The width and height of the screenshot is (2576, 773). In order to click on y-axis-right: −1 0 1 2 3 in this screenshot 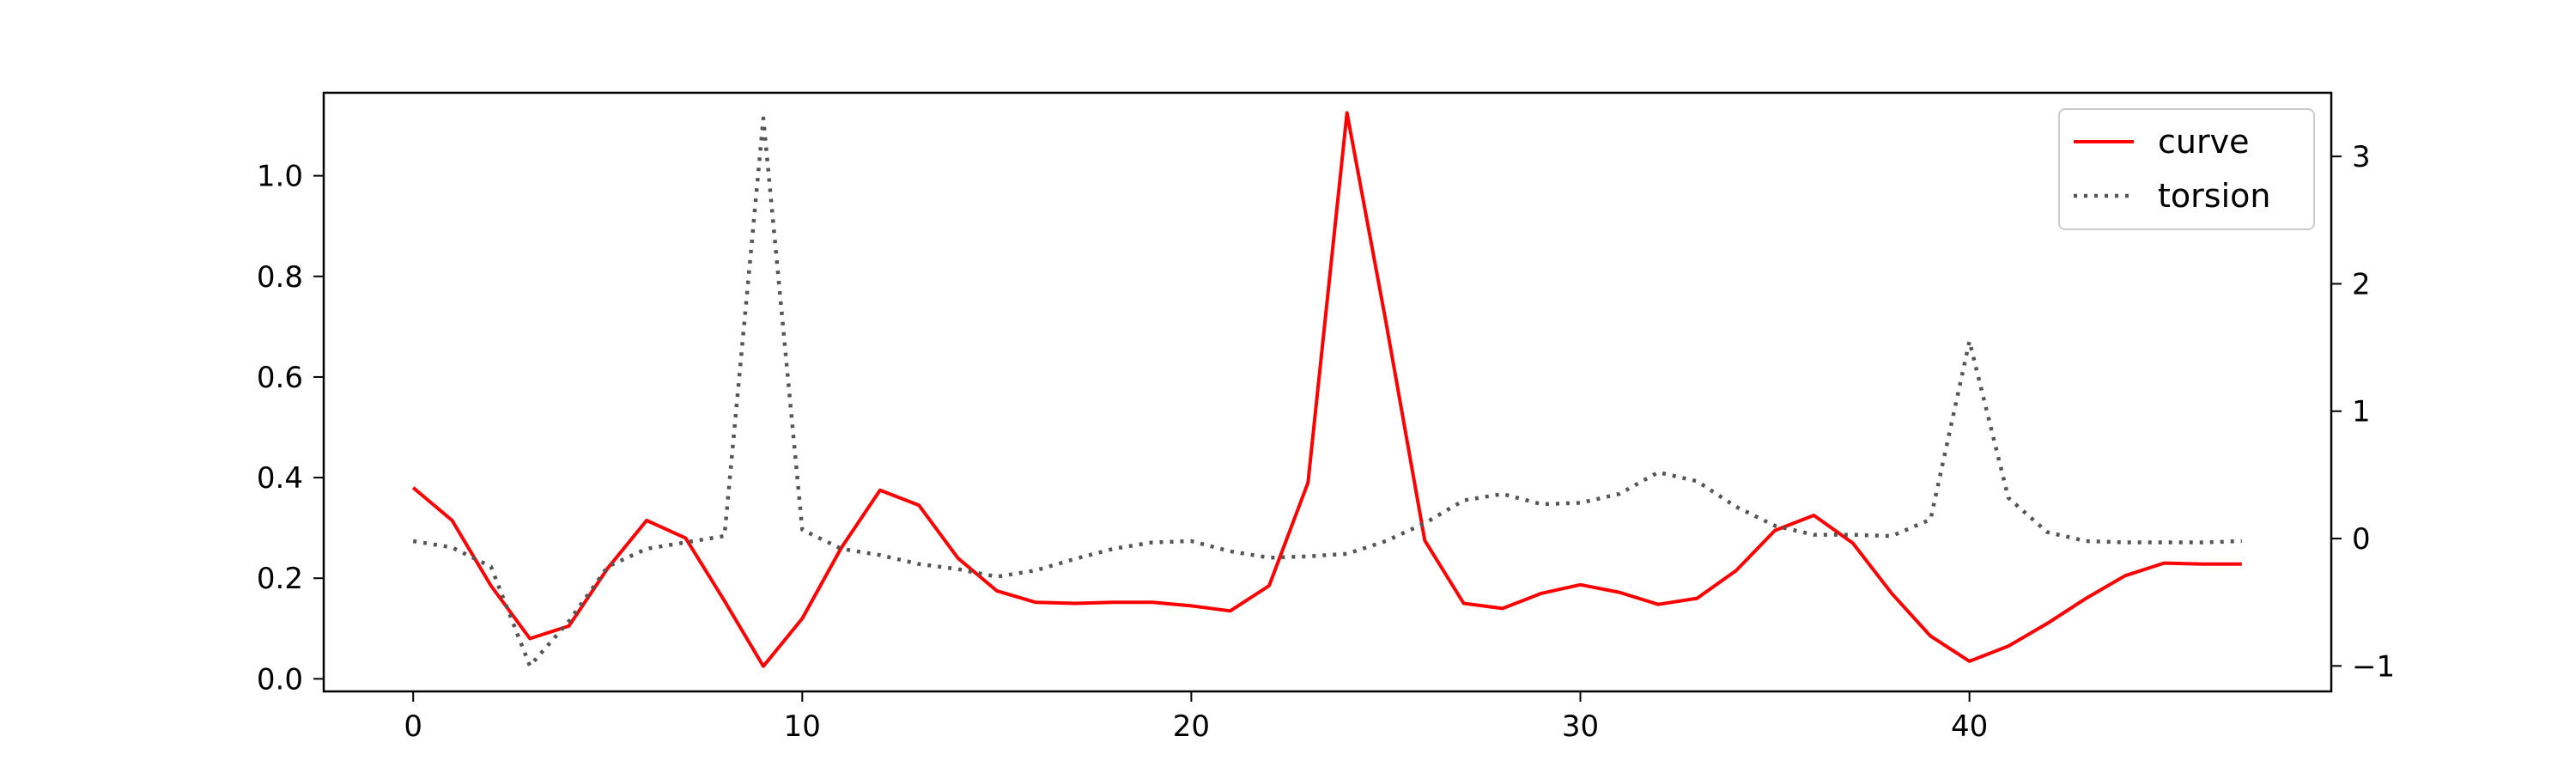, I will do `click(2363, 412)`.